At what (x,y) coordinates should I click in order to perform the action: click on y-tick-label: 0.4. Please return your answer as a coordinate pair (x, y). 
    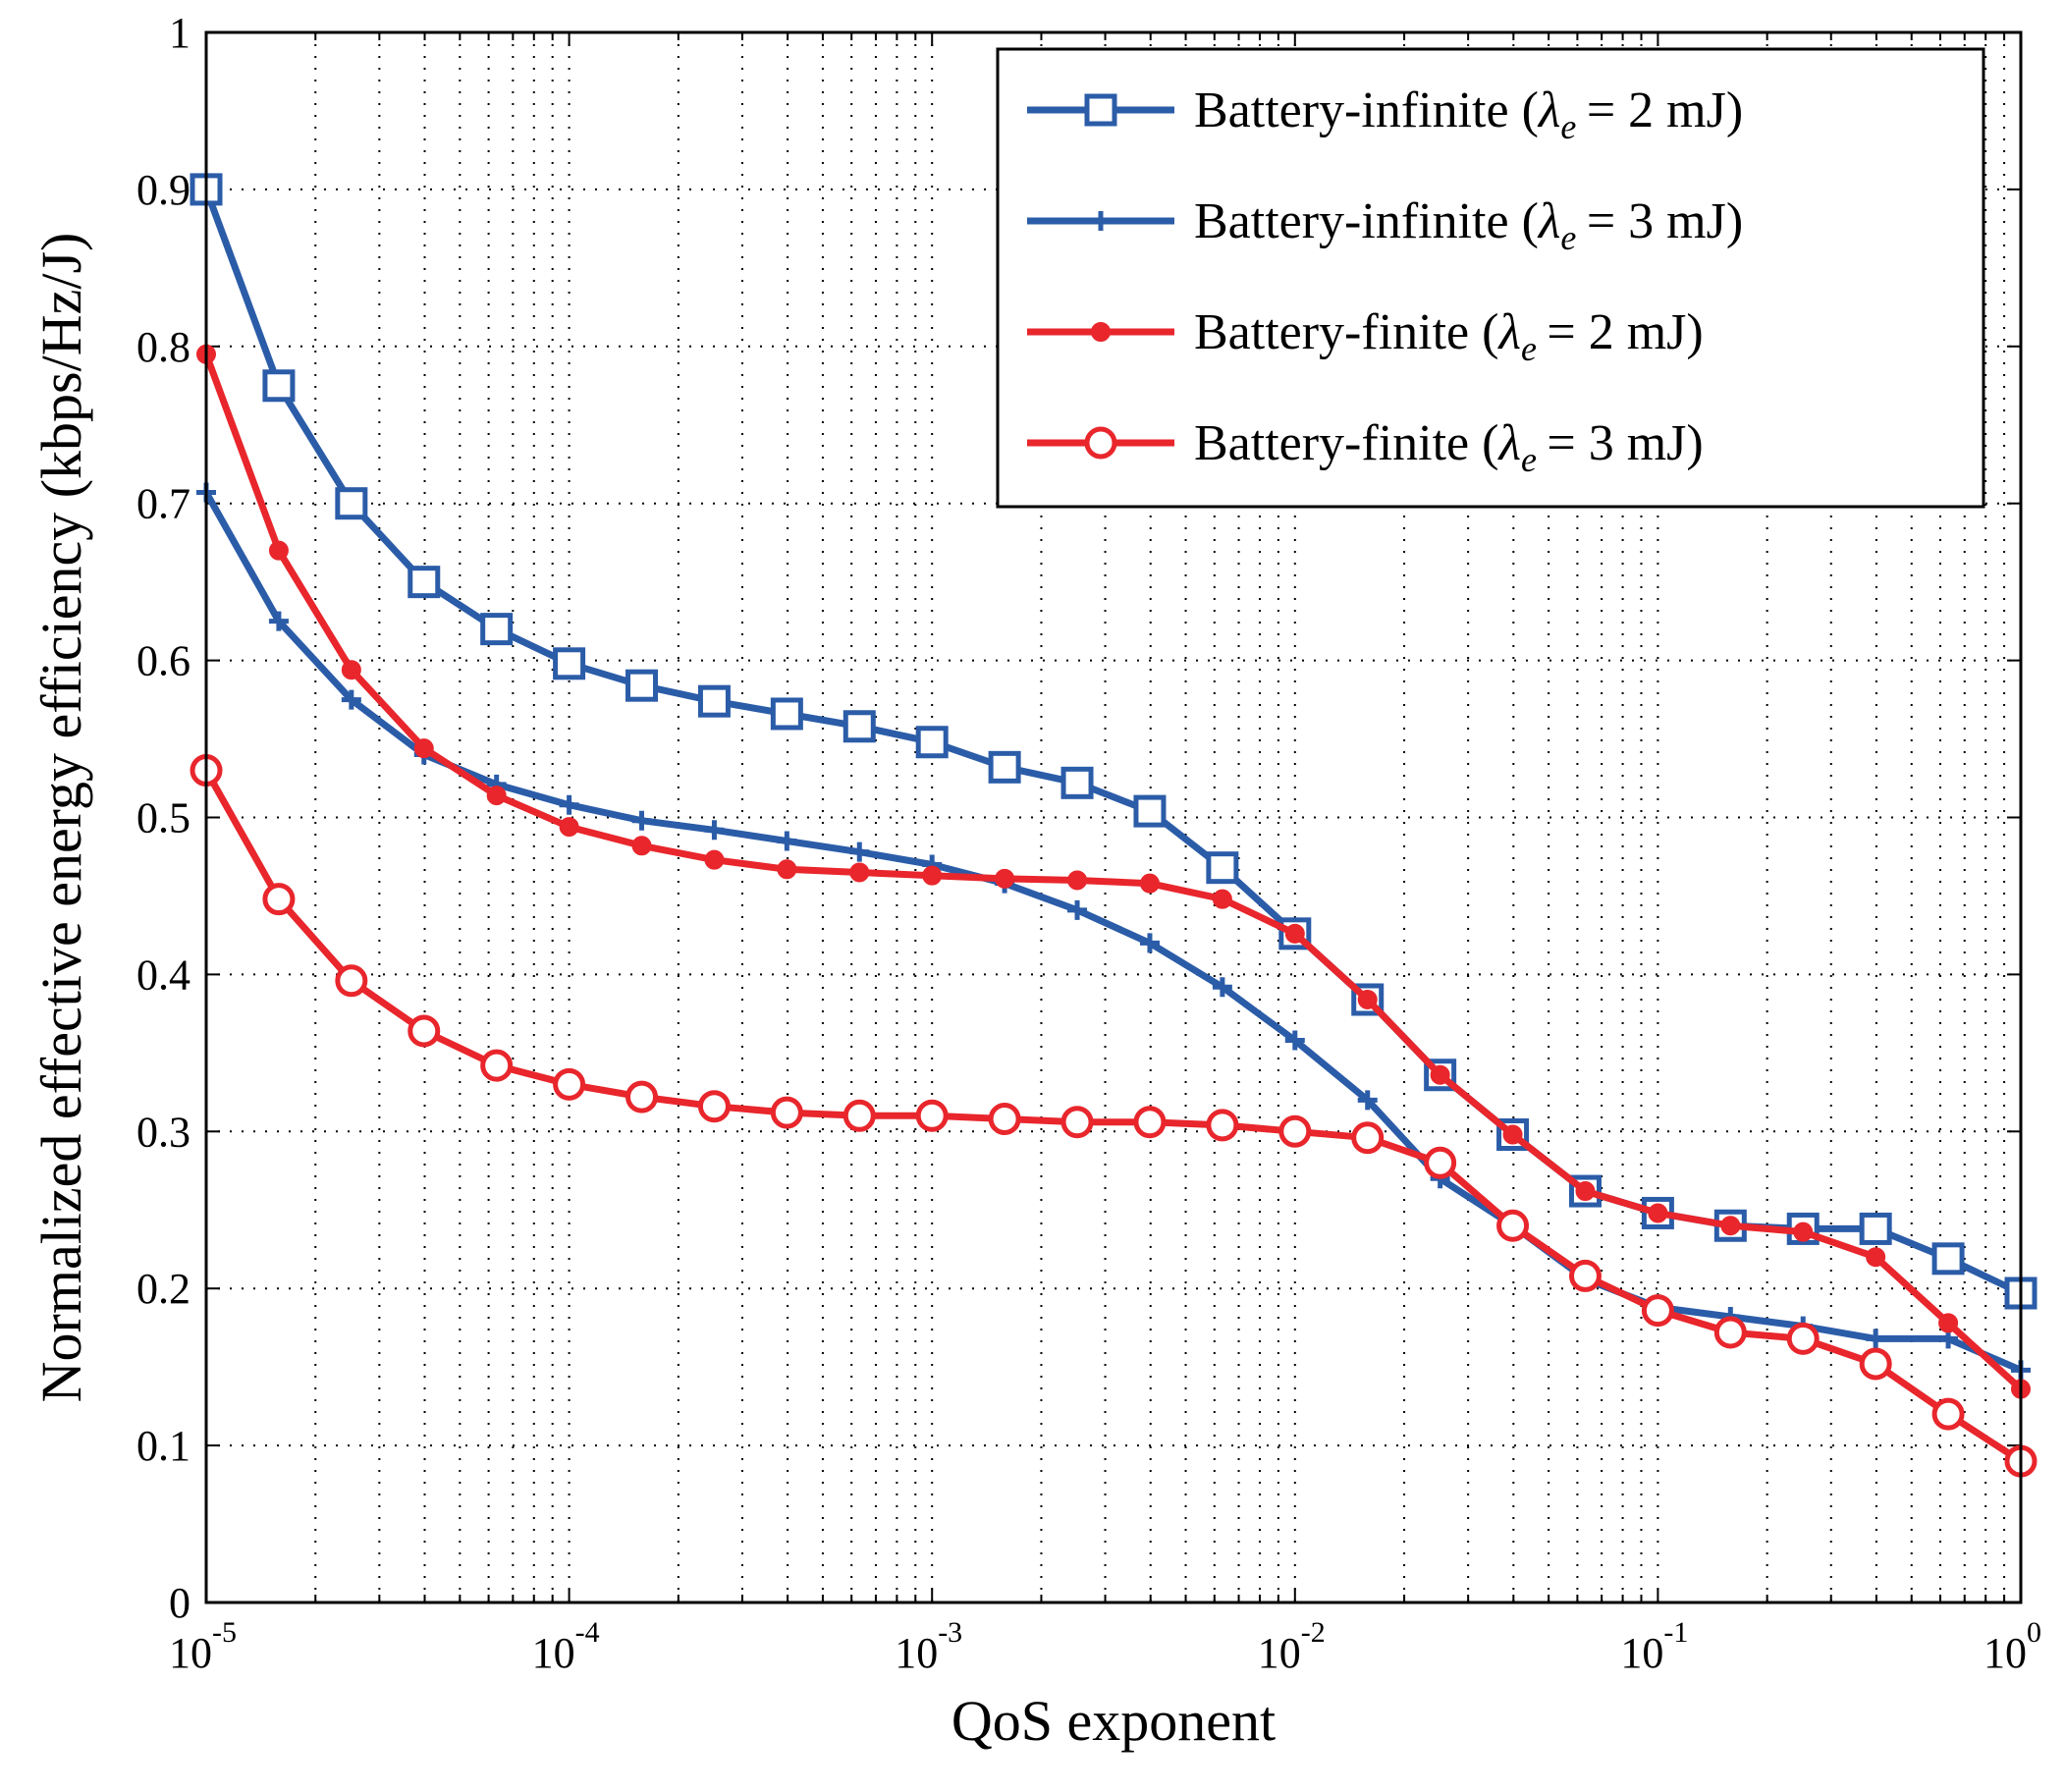
    Looking at the image, I should click on (163, 975).